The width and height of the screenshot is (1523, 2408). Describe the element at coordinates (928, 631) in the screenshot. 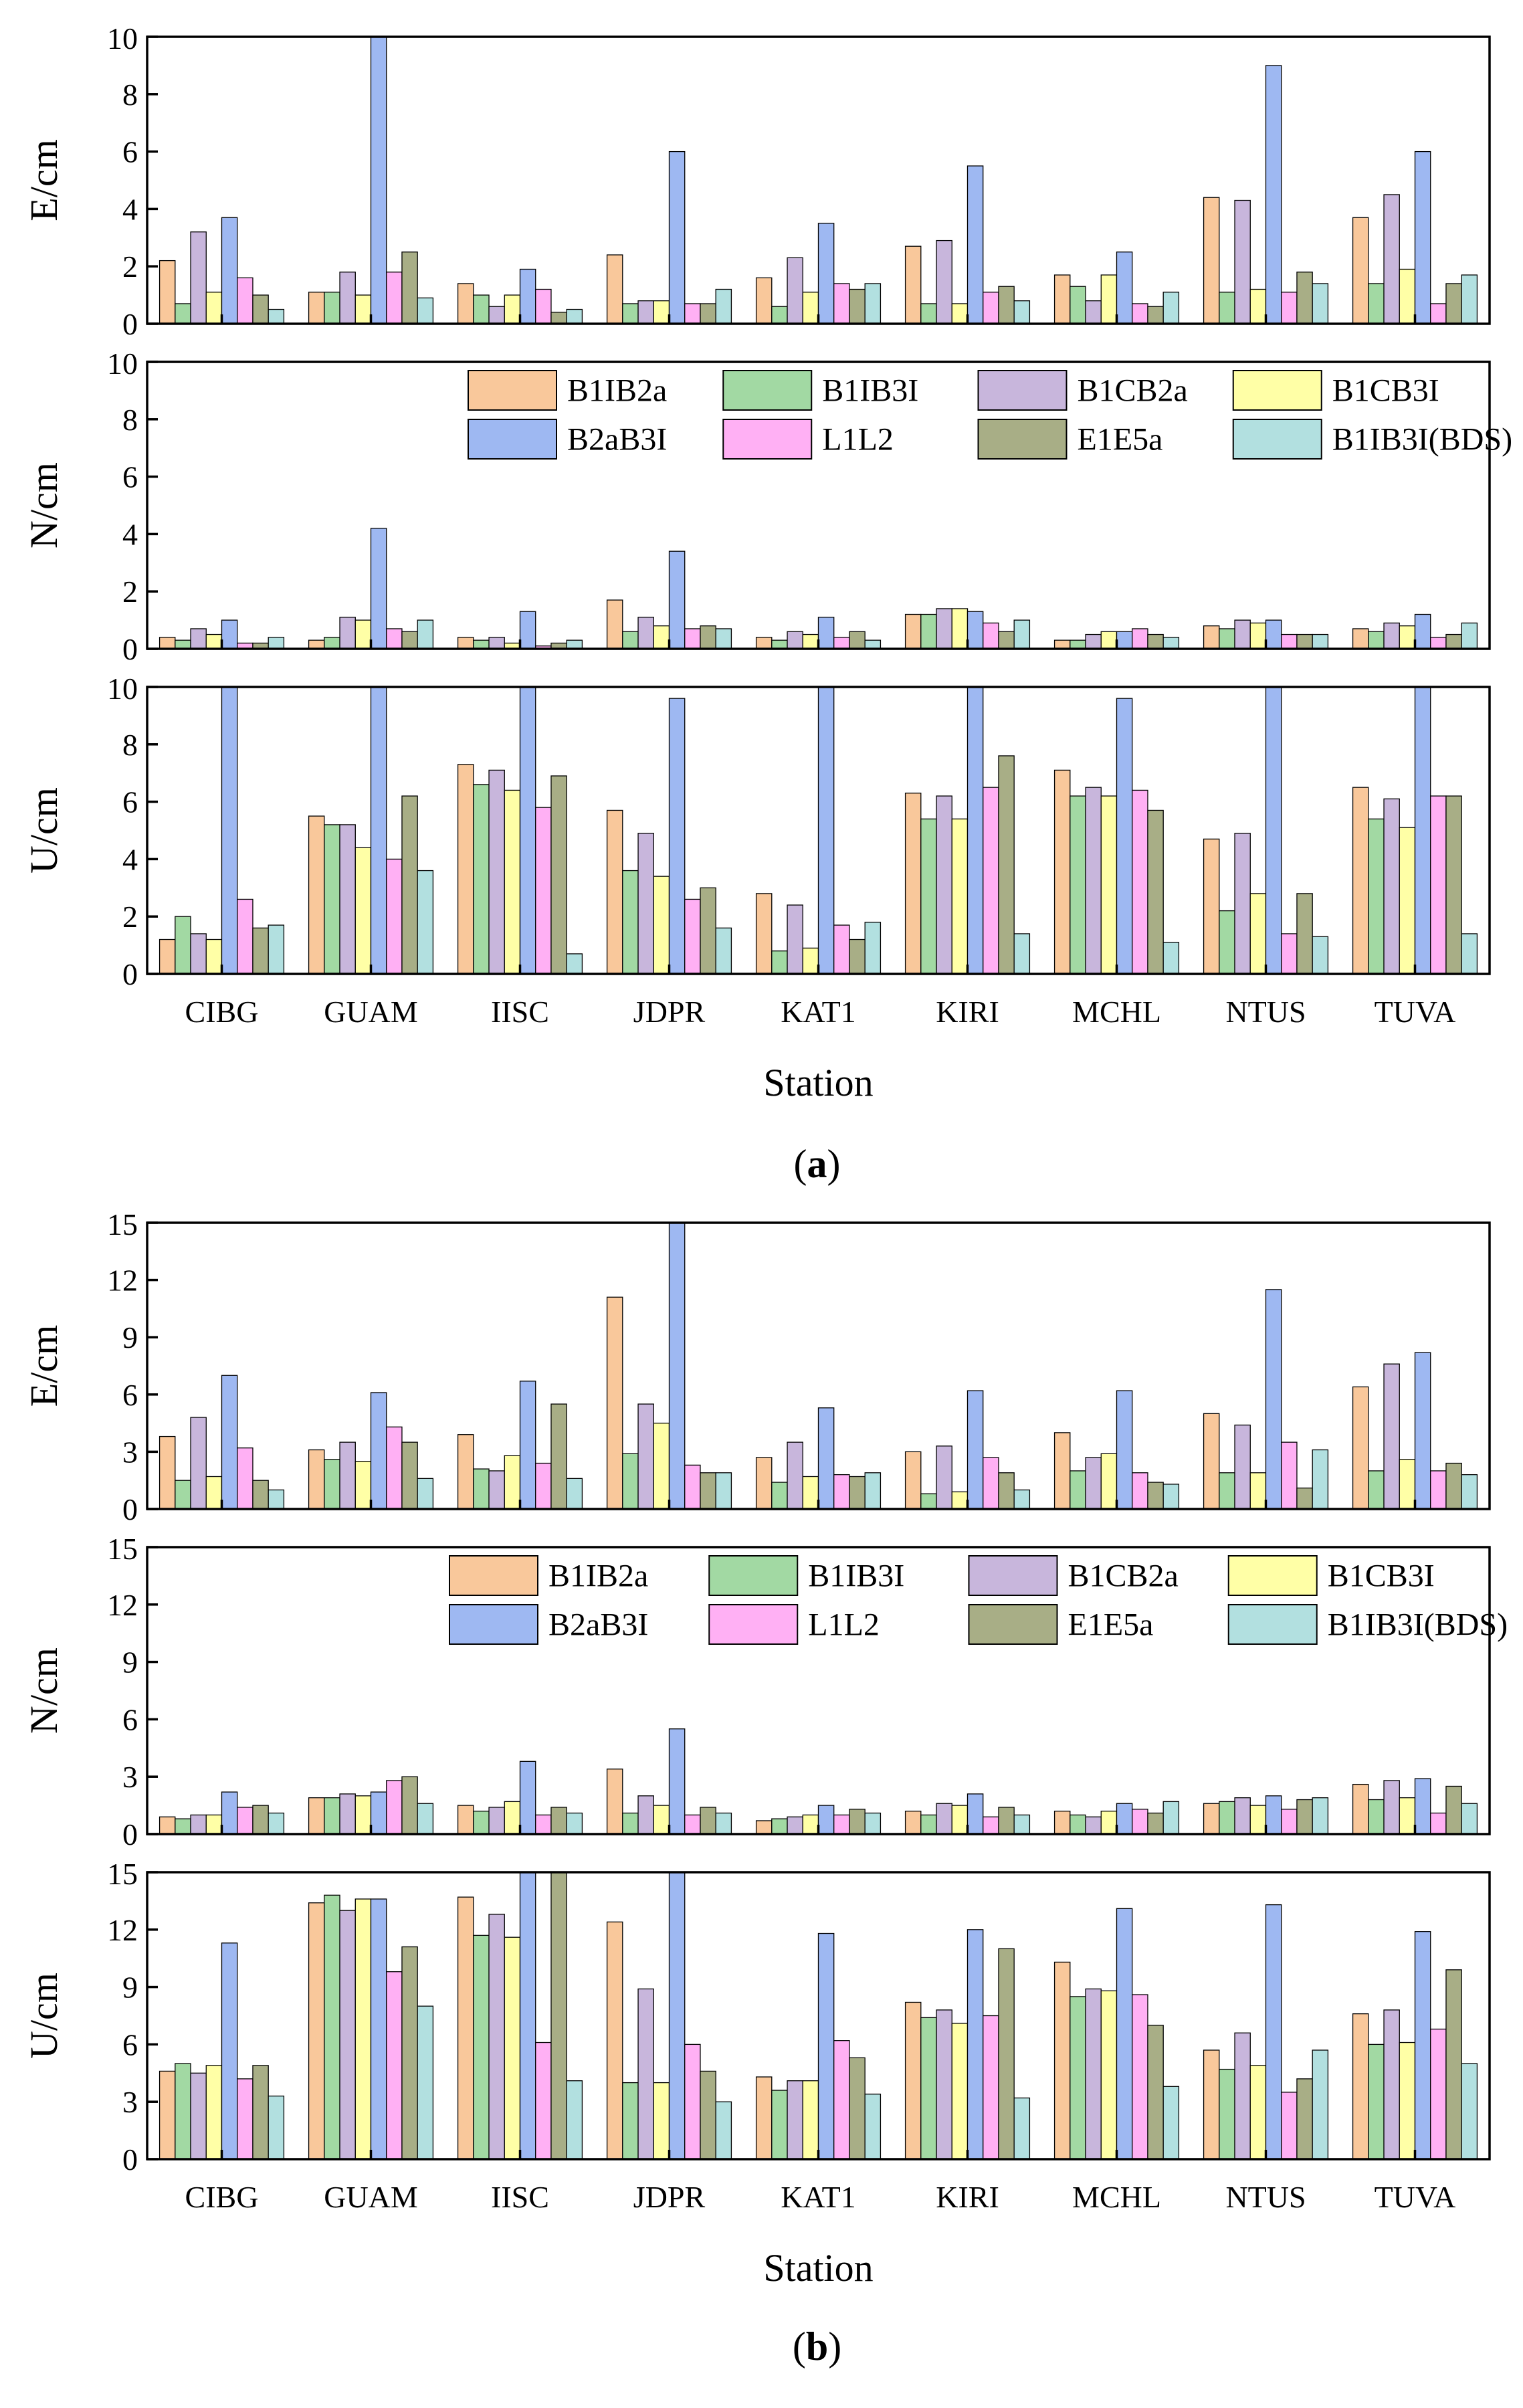

I see `bar-B1IB3I-KIRI` at that location.